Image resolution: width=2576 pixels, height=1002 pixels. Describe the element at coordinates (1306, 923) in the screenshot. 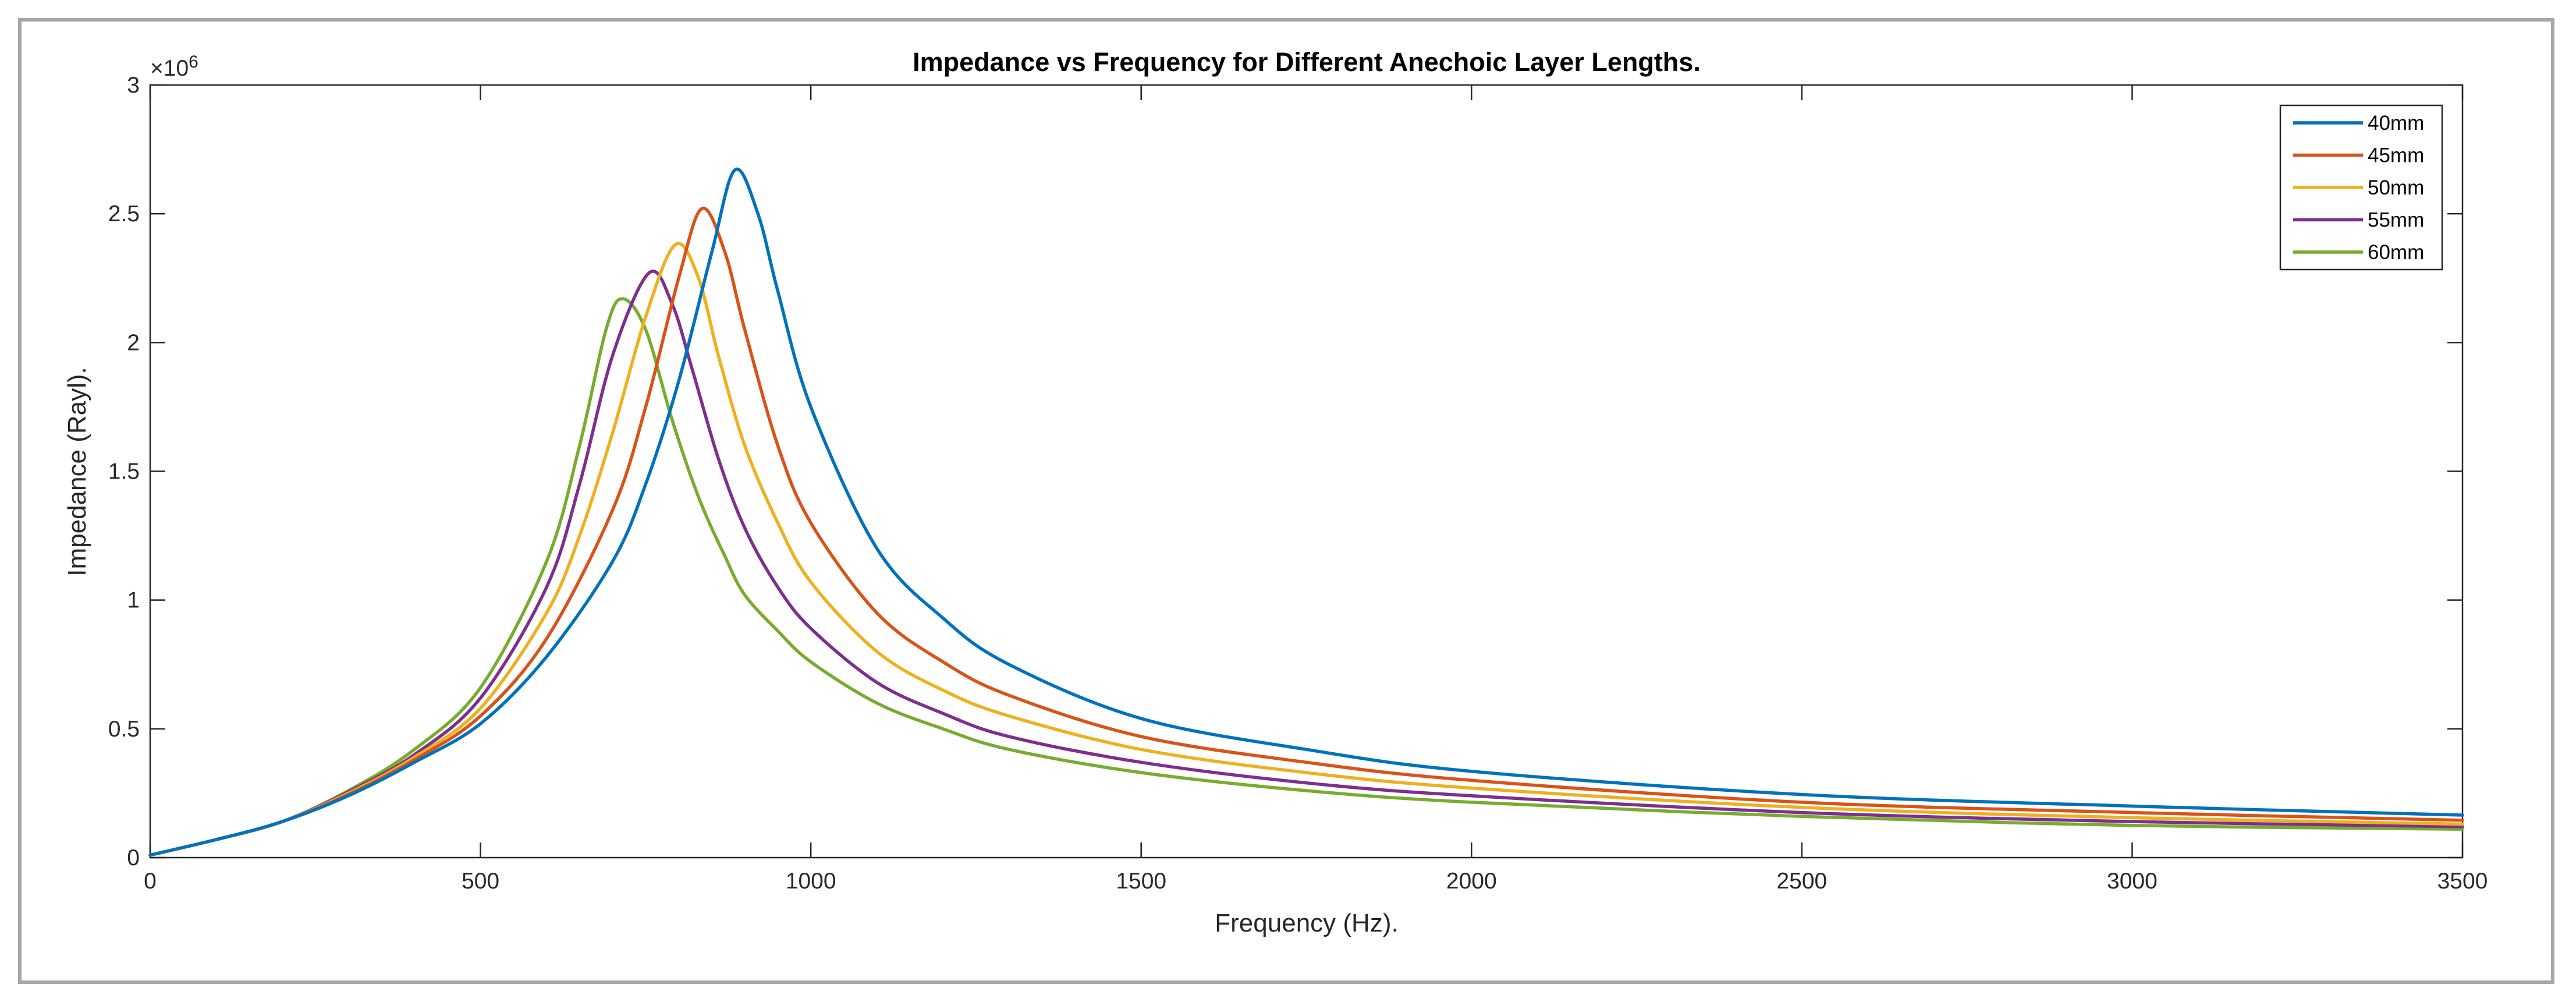

I see `x-axis-label: Frequency (Hz).` at that location.